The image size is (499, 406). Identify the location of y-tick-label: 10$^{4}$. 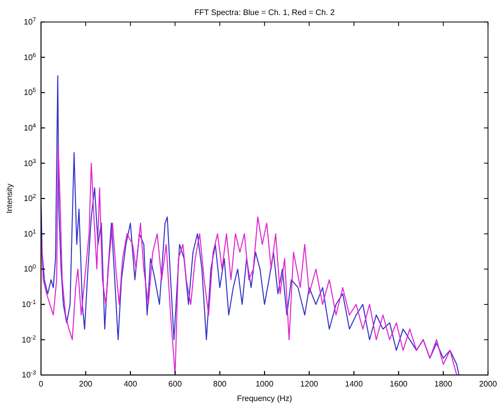
(30, 127).